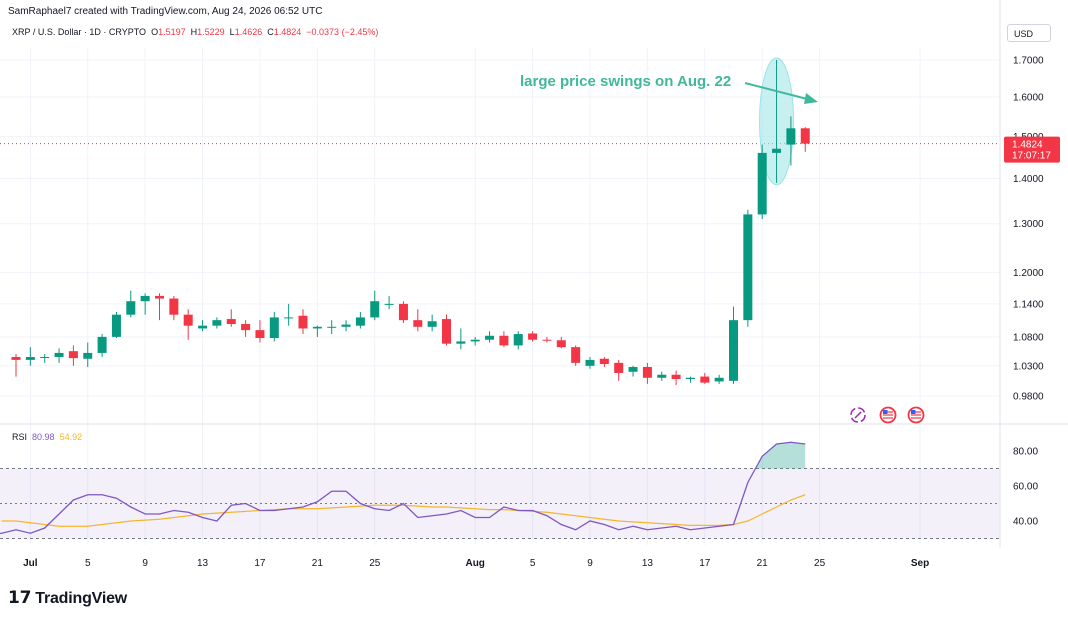 Image resolution: width=1068 pixels, height=620 pixels. What do you see at coordinates (342, 32) in the screenshot?
I see `change-value: −0.0373 (−2.45%)` at bounding box center [342, 32].